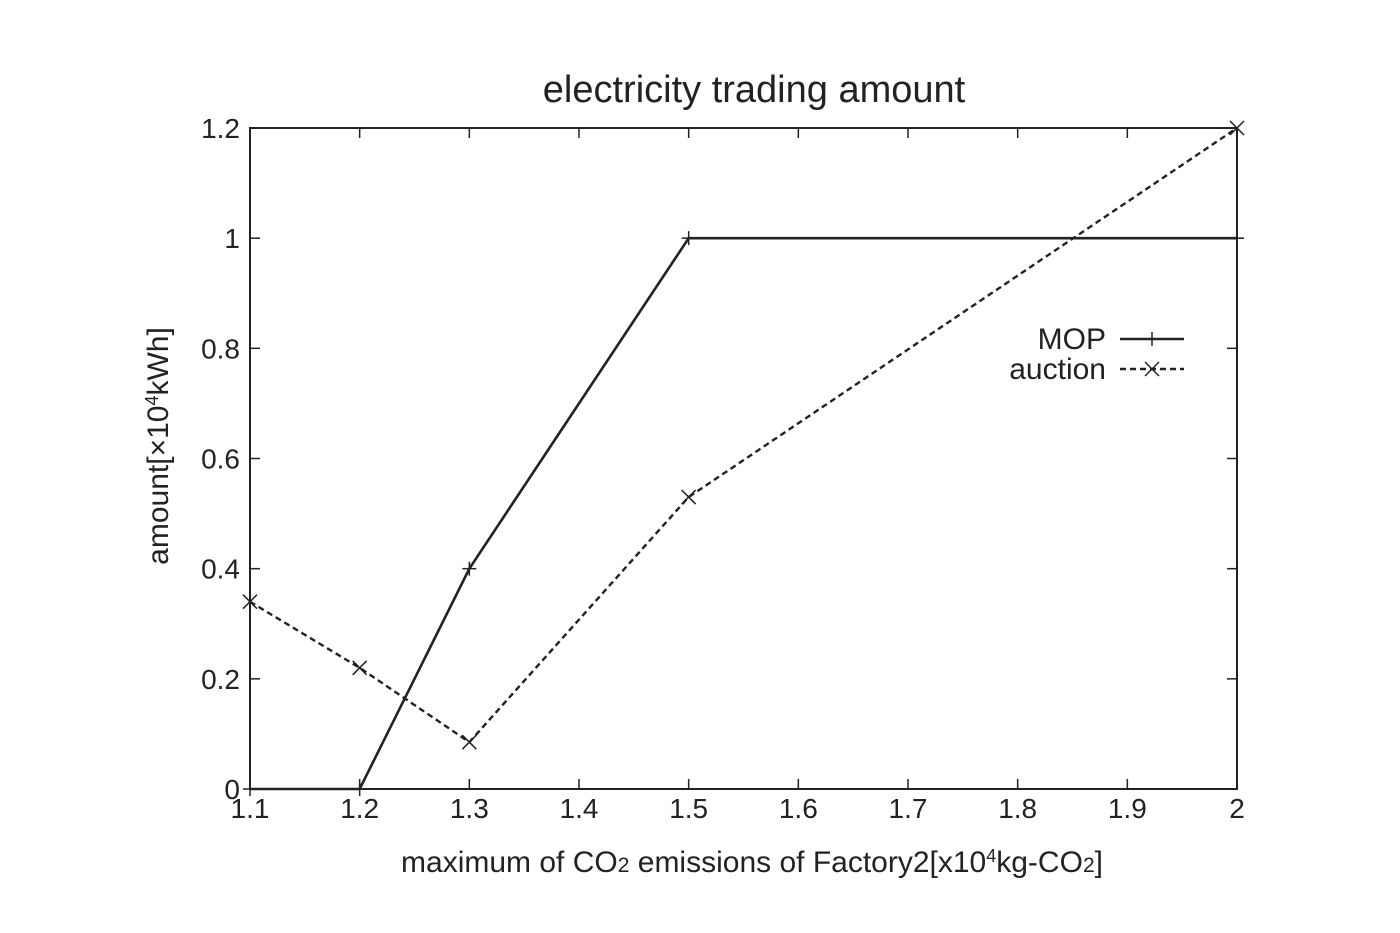  What do you see at coordinates (469, 808) in the screenshot?
I see `x-tick-label: 1.3` at bounding box center [469, 808].